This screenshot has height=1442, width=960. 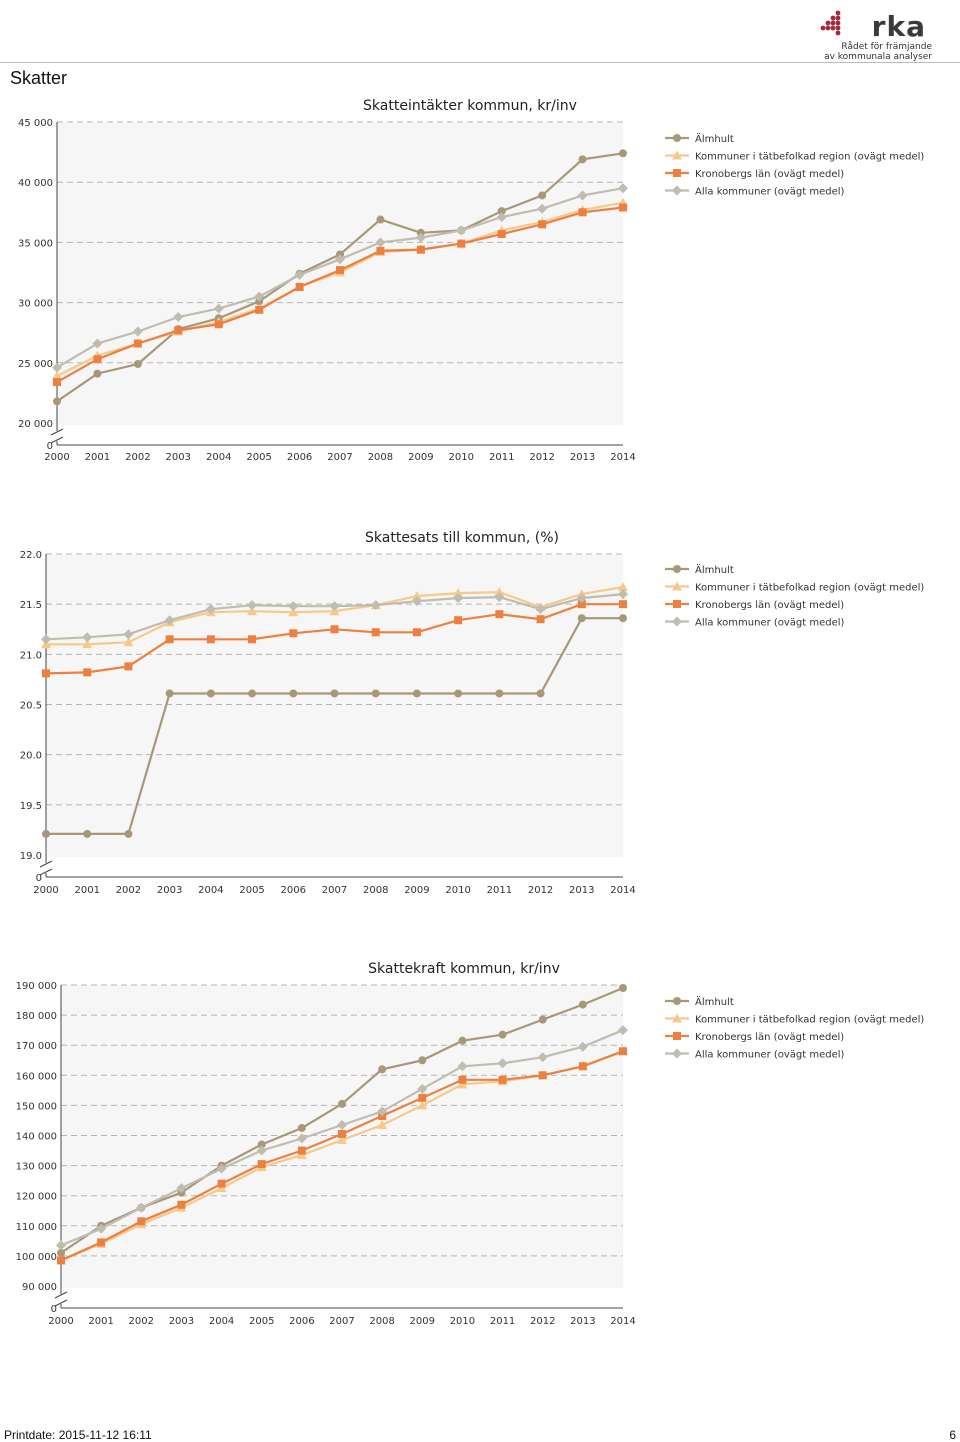 I want to click on y-tick-label: 0, so click(x=39, y=878).